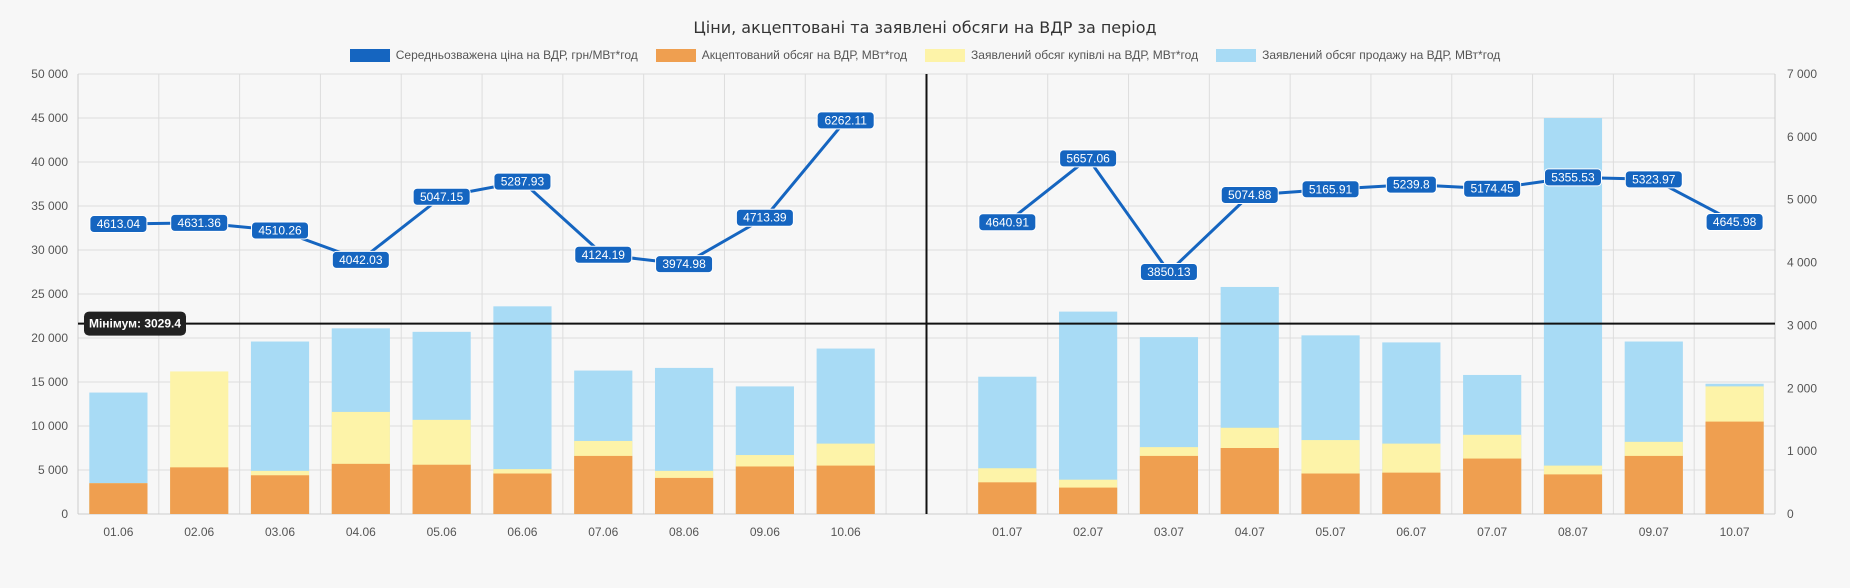 The width and height of the screenshot is (1850, 588). I want to click on x-tick-label: 04.06, so click(361, 532).